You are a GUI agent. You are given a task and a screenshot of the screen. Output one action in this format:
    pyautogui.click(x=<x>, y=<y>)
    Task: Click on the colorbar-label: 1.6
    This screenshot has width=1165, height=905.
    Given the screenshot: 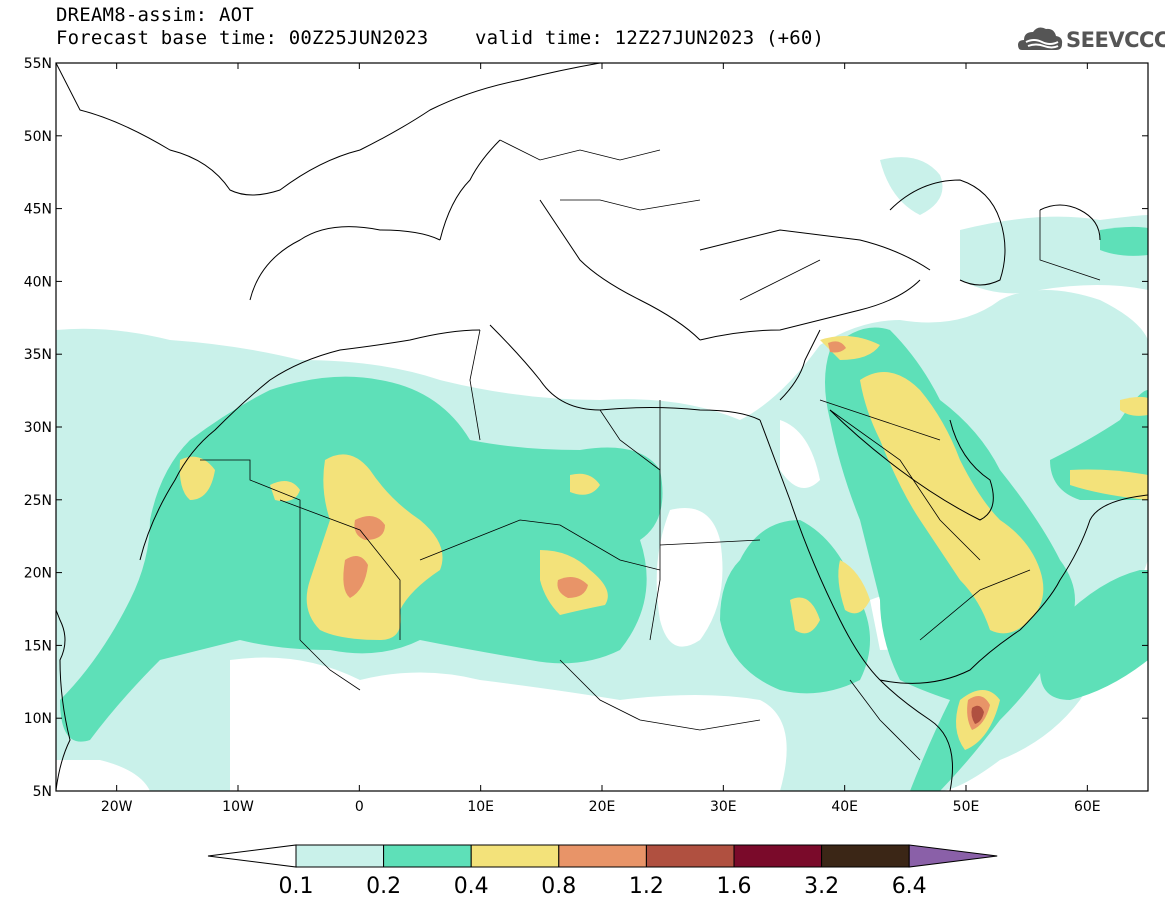 What is the action you would take?
    pyautogui.click(x=734, y=886)
    